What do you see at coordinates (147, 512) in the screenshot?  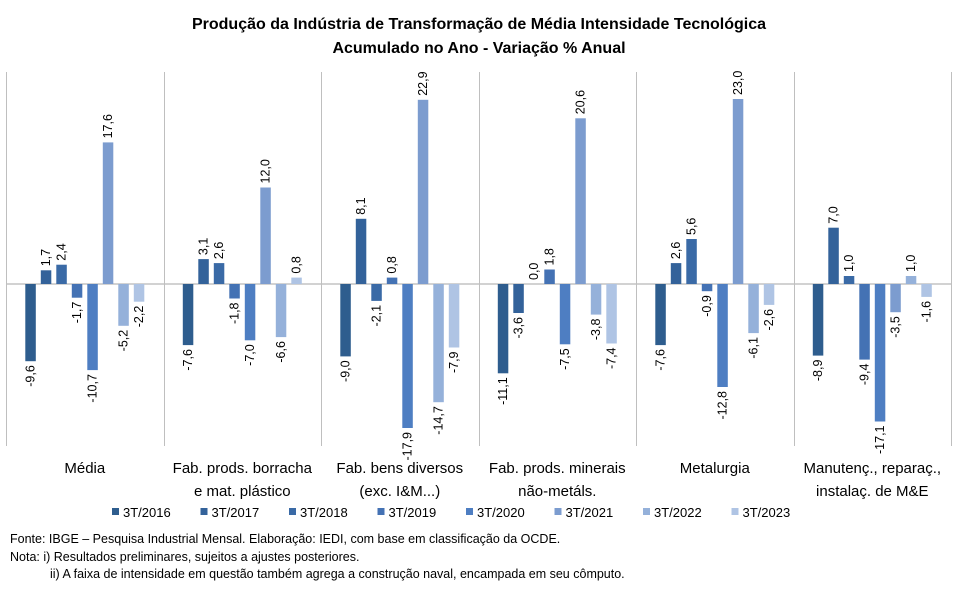 I see `legend-label: 3T/2016` at bounding box center [147, 512].